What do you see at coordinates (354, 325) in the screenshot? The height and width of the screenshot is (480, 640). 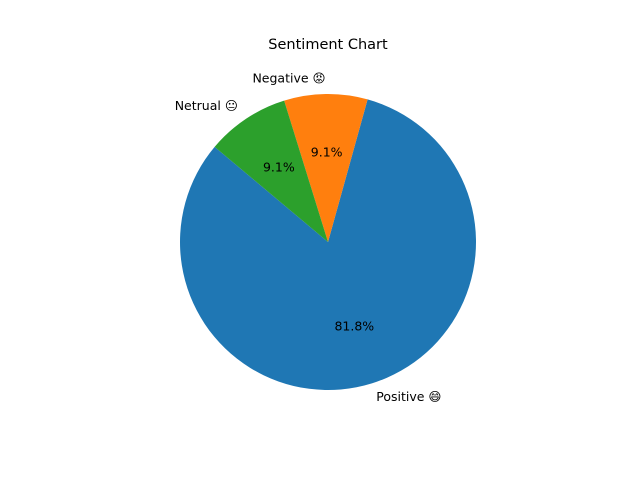 I see `slice-percent-label: 81.8%` at bounding box center [354, 325].